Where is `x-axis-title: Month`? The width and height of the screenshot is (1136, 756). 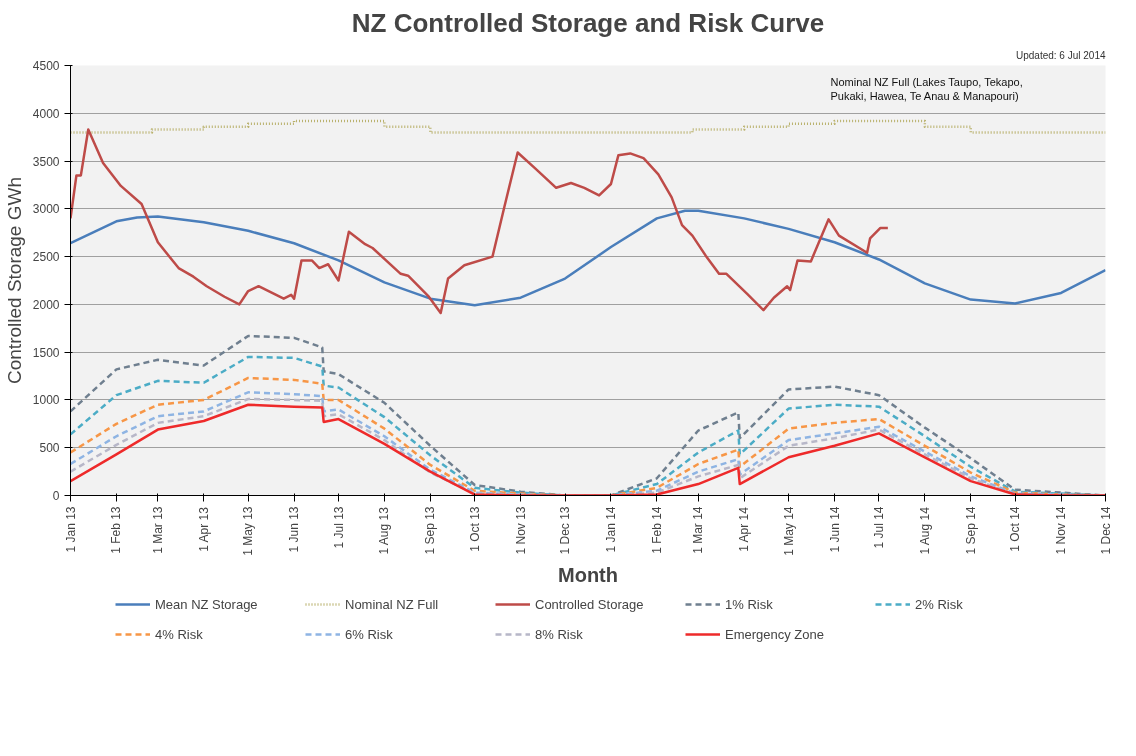 x-axis-title: Month is located at coordinates (588, 574).